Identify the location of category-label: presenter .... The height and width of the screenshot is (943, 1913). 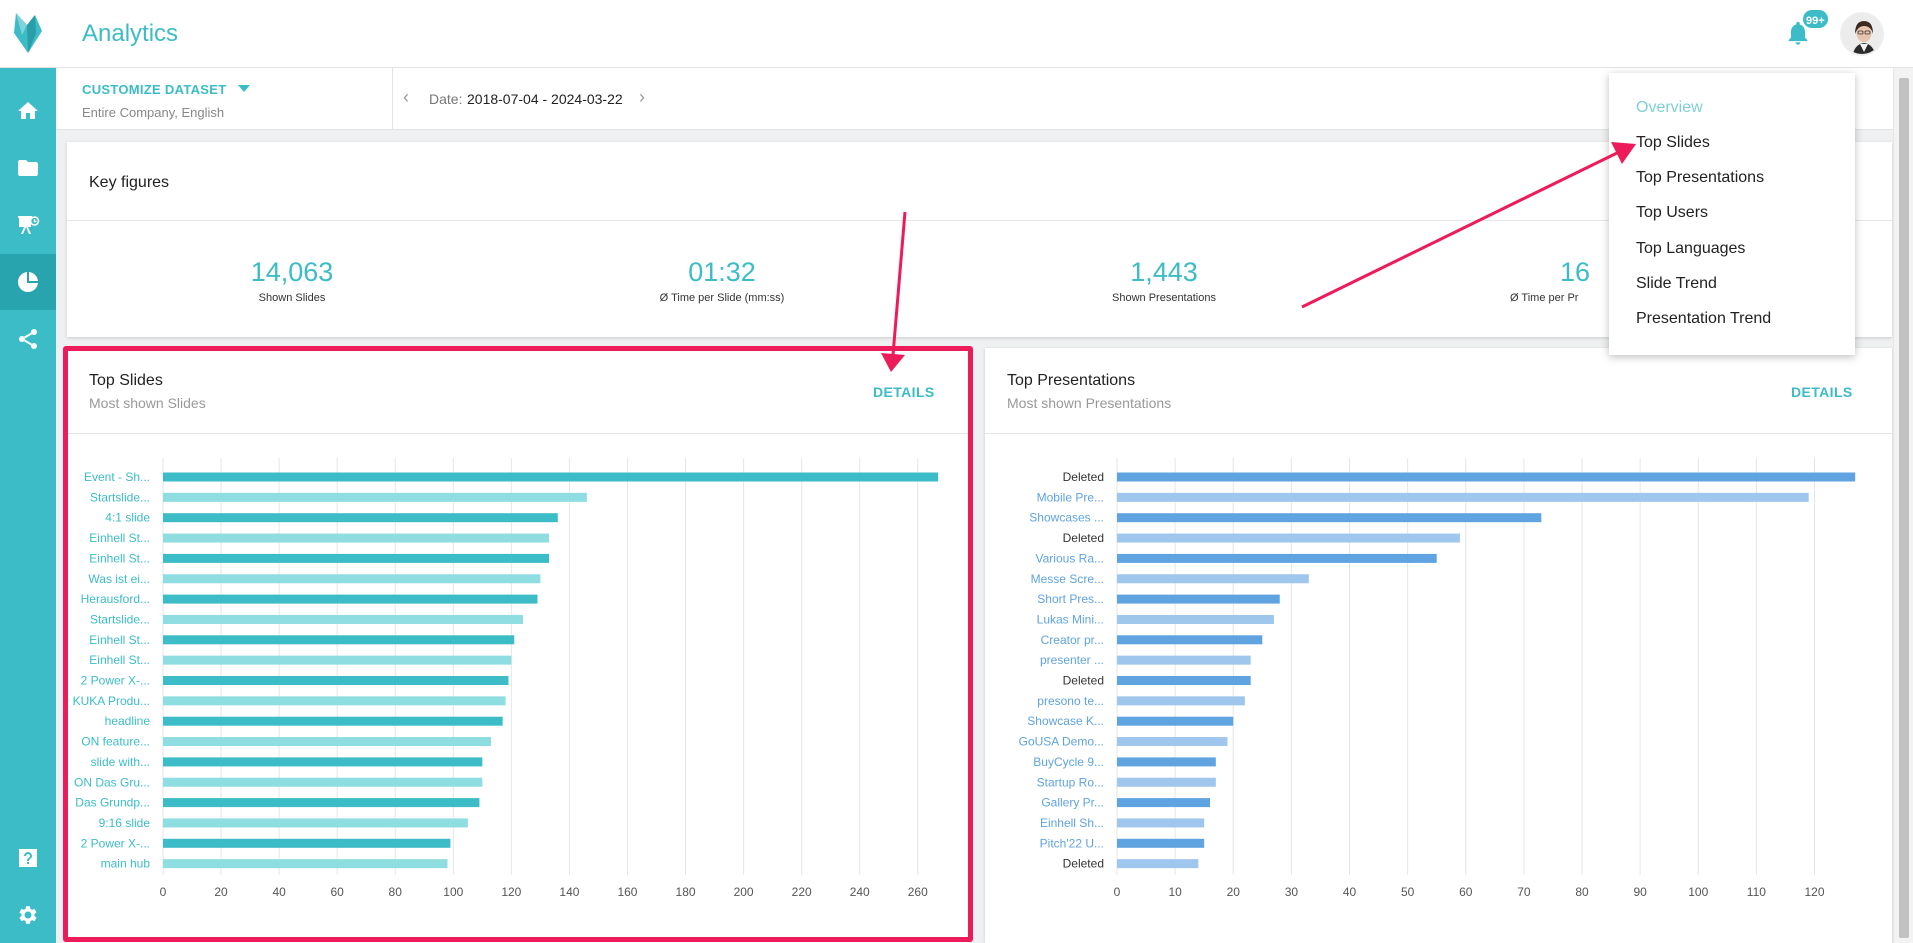
(1072, 660).